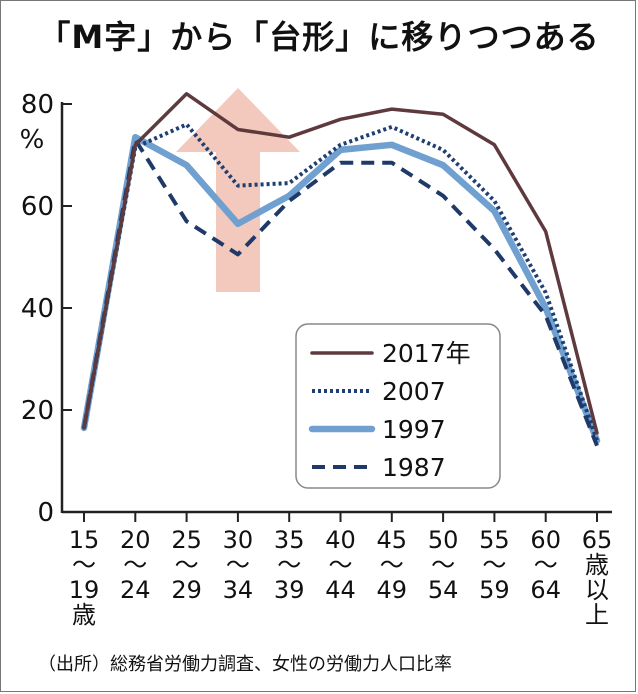 This screenshot has height=694, width=638. What do you see at coordinates (37, 105) in the screenshot?
I see `y-tick-label: 80` at bounding box center [37, 105].